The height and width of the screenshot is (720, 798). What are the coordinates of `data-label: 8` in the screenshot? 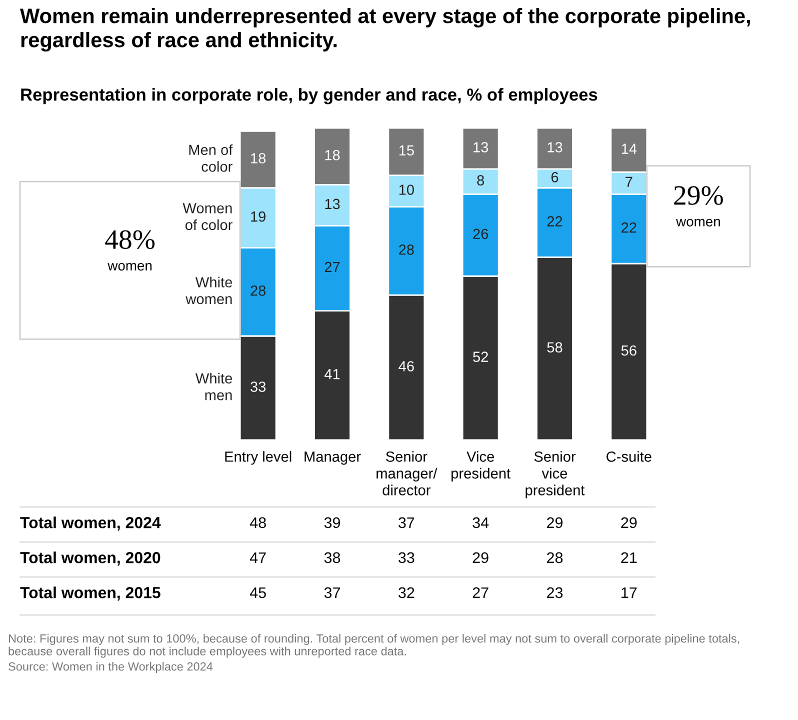 It's located at (480, 180).